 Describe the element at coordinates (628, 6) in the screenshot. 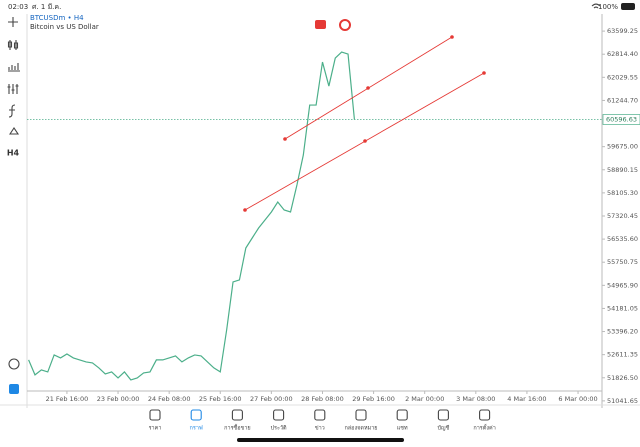

I see `battery-icon` at that location.